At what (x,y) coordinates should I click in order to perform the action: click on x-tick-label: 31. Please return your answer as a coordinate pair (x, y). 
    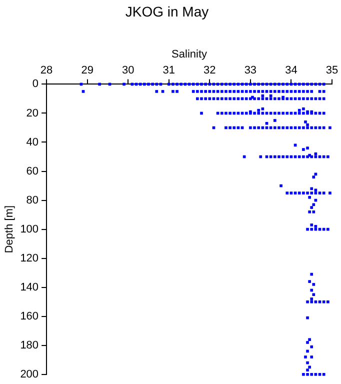
    Looking at the image, I should click on (169, 70).